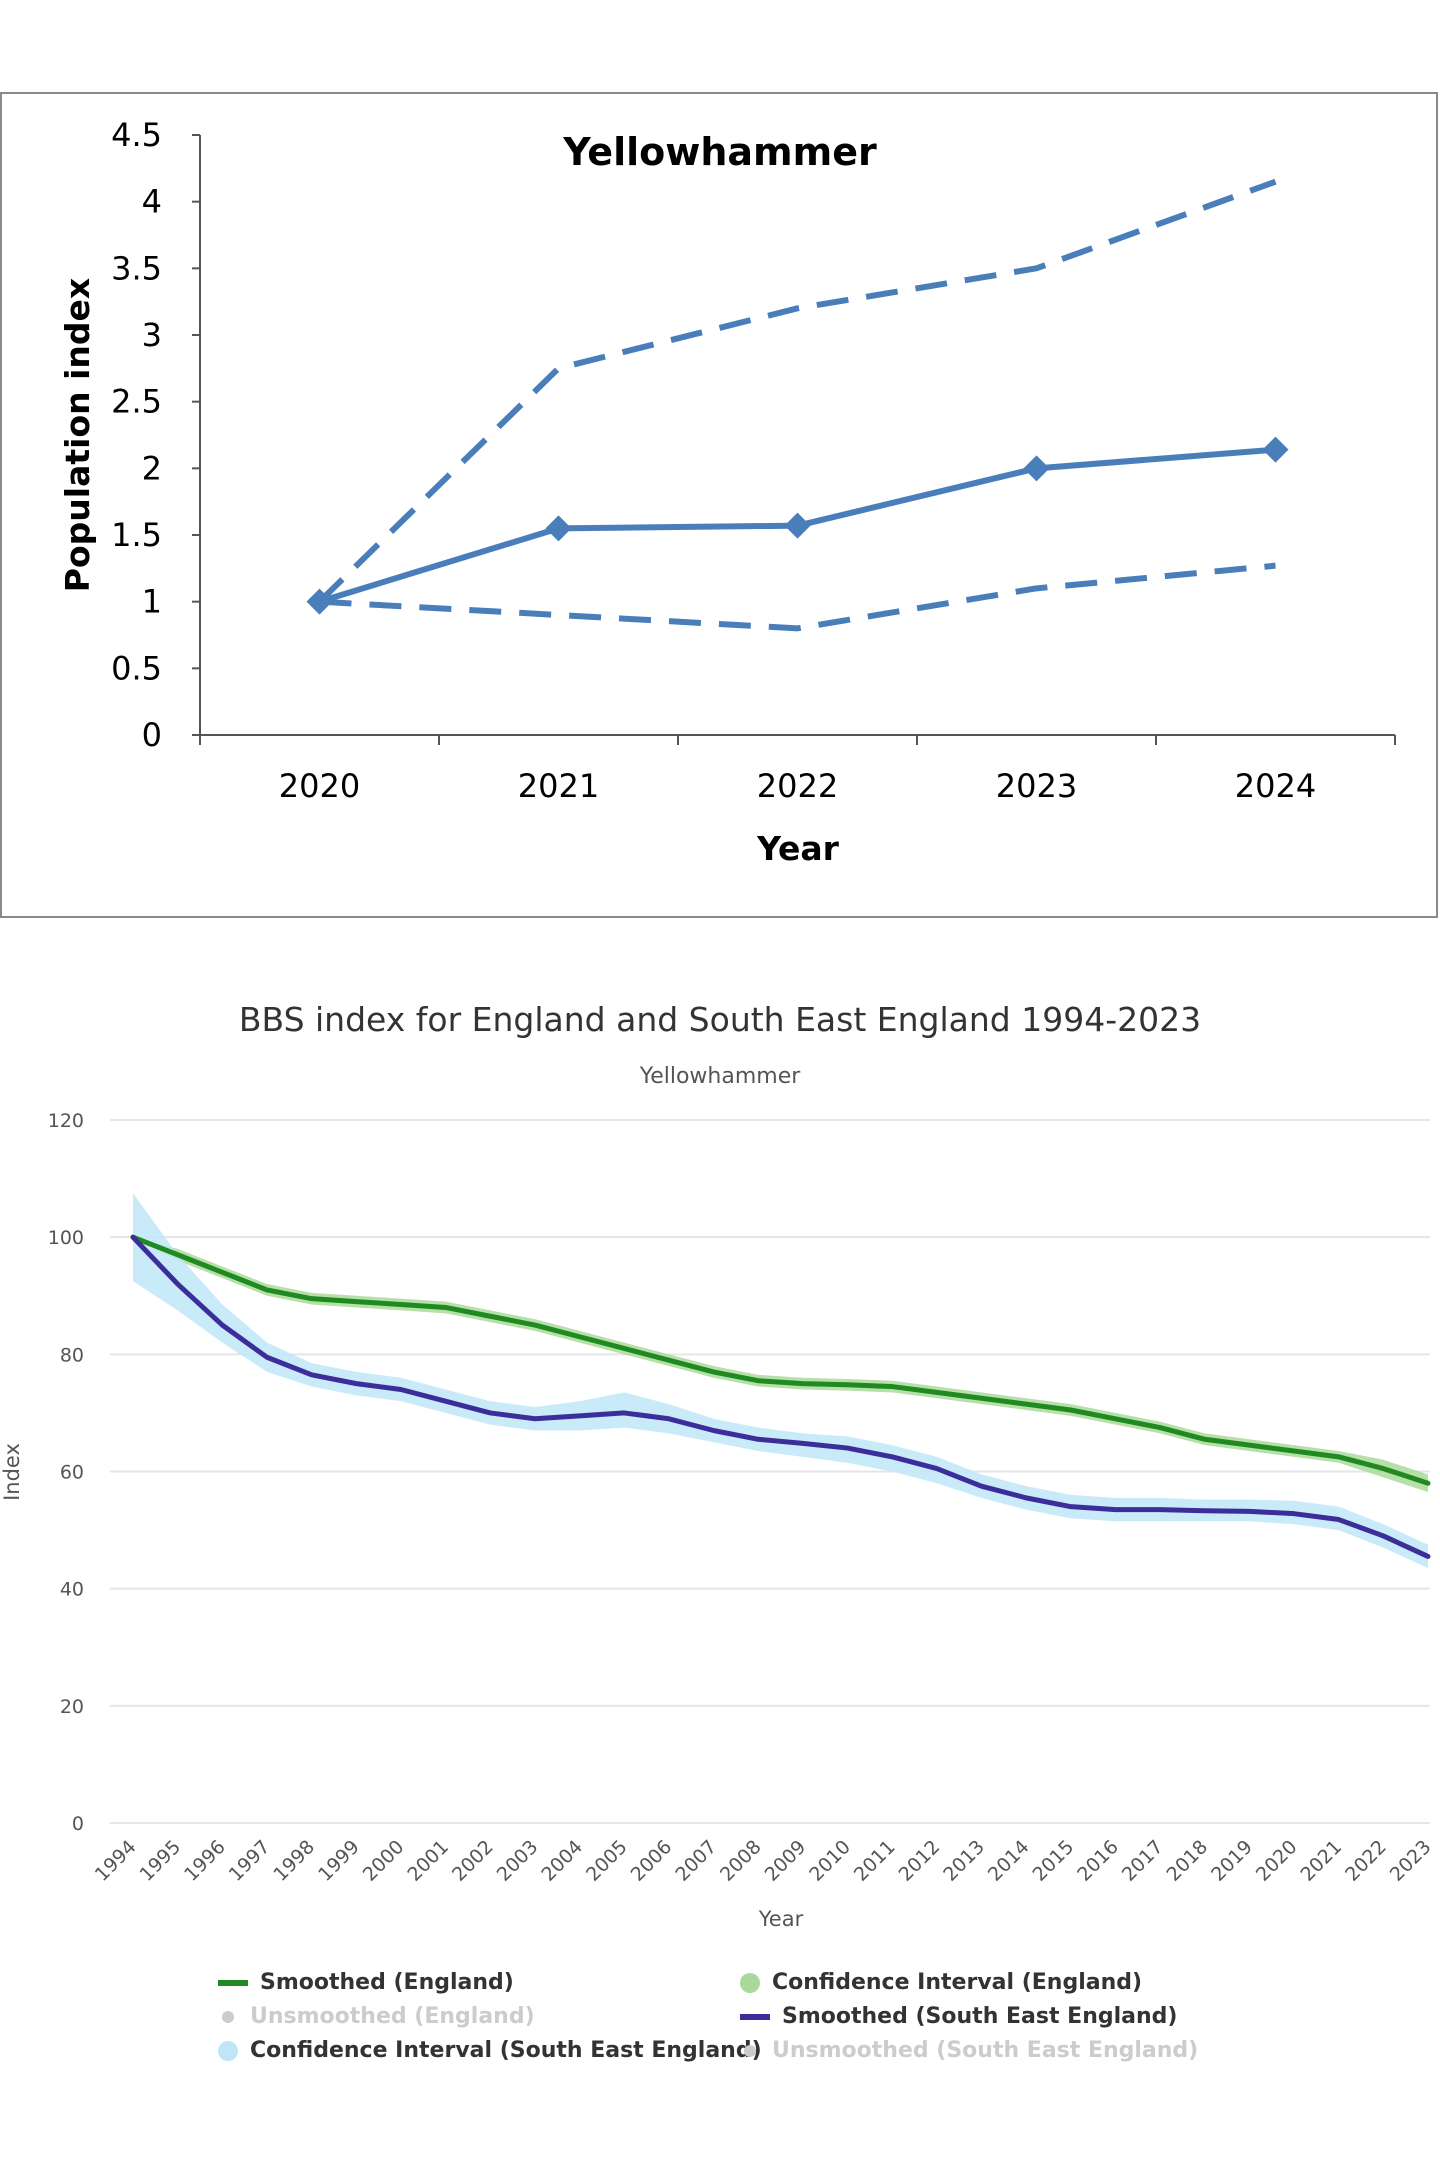  What do you see at coordinates (1275, 786) in the screenshot?
I see `x-tick-label: 2024` at bounding box center [1275, 786].